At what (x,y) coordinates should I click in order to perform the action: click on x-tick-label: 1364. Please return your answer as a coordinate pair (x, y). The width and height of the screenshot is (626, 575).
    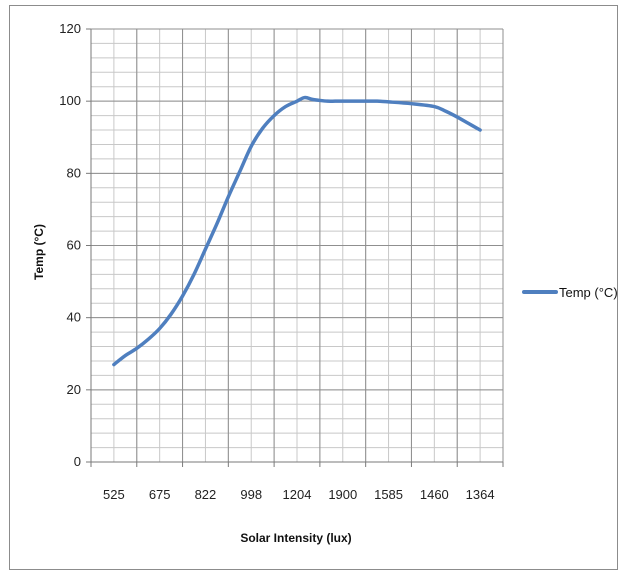
    Looking at the image, I should click on (480, 494).